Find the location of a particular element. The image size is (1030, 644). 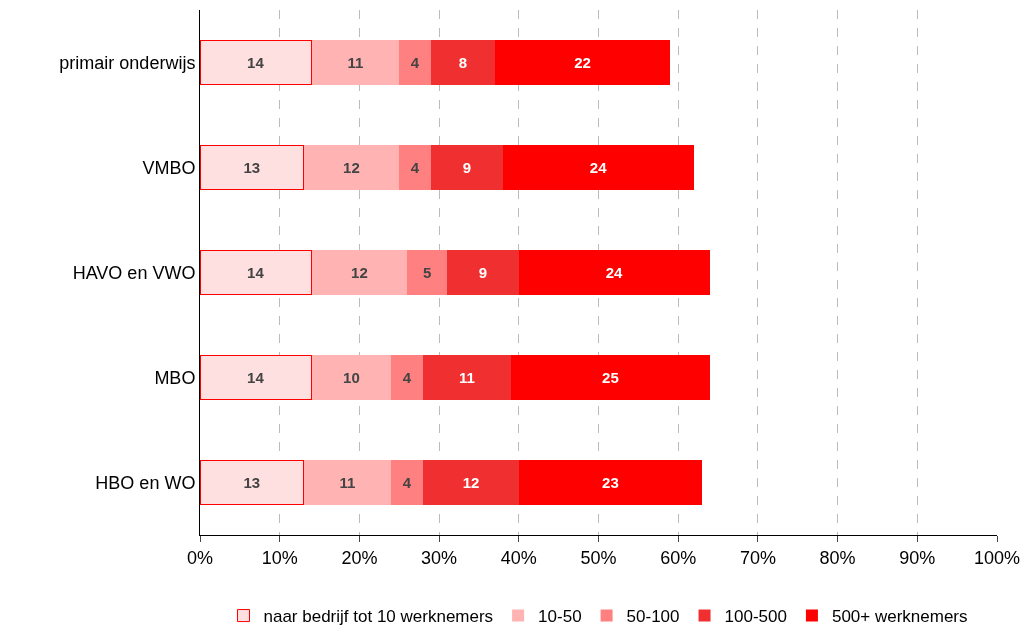

legend-label: 500+ werknemers is located at coordinates (899, 617).